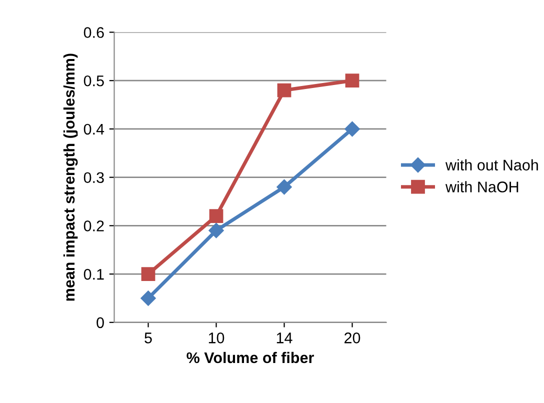 This screenshot has height=403, width=544. I want to click on x-tick-label: 10, so click(216, 338).